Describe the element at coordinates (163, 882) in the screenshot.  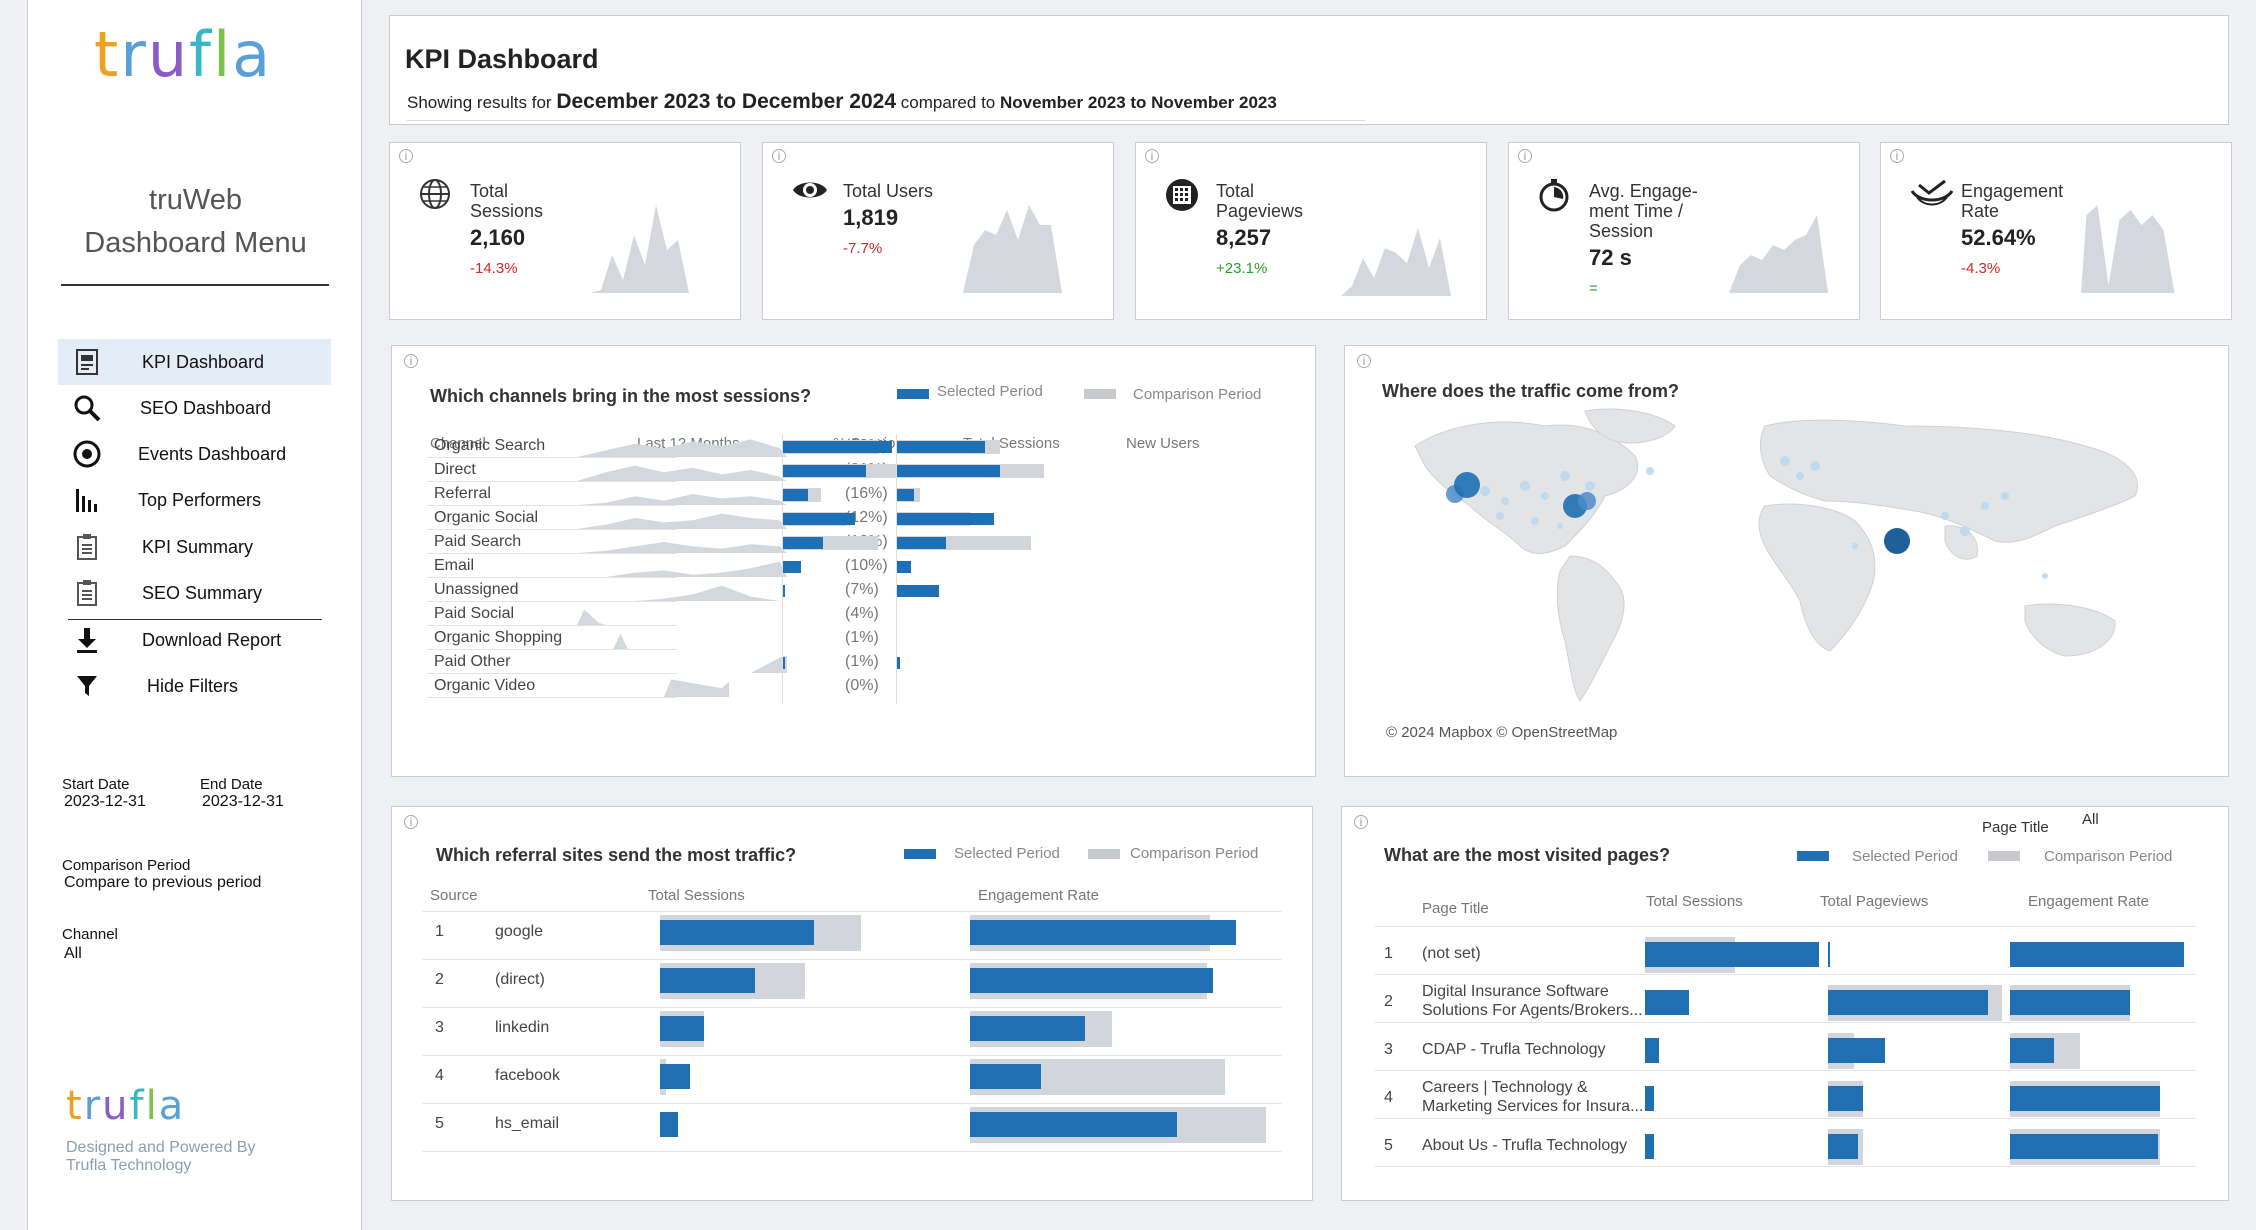
I see `comparison-period-select: Compare to previous period` at that location.